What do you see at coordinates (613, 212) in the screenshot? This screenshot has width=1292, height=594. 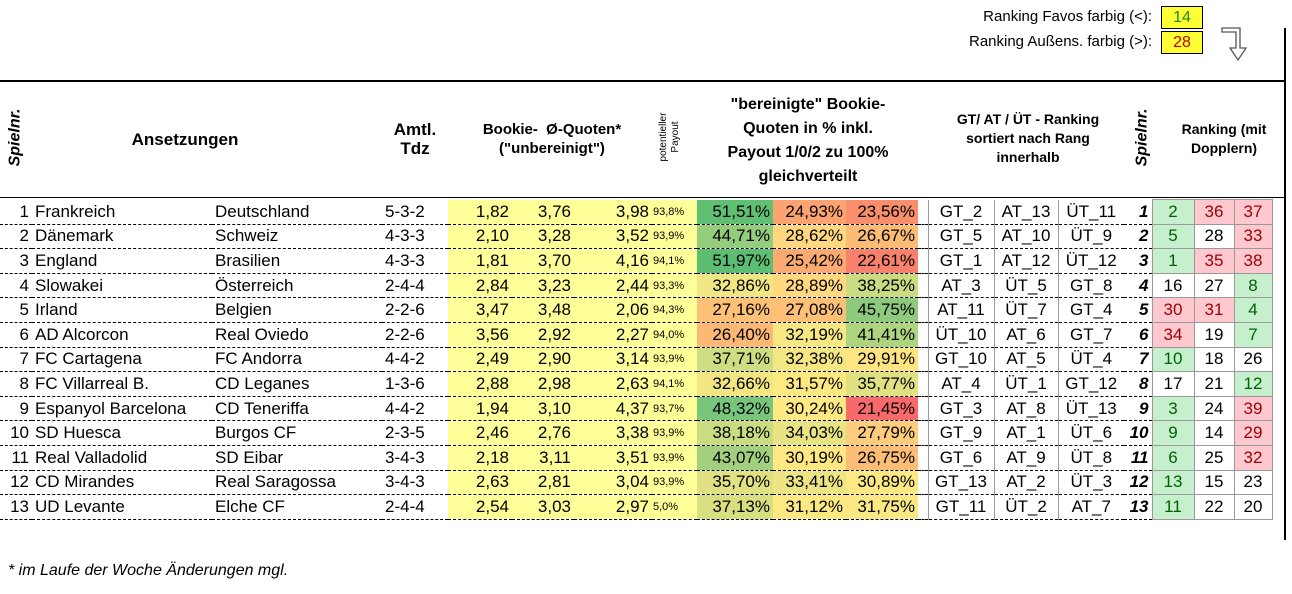 I see `quote-2-cell: 3,98` at bounding box center [613, 212].